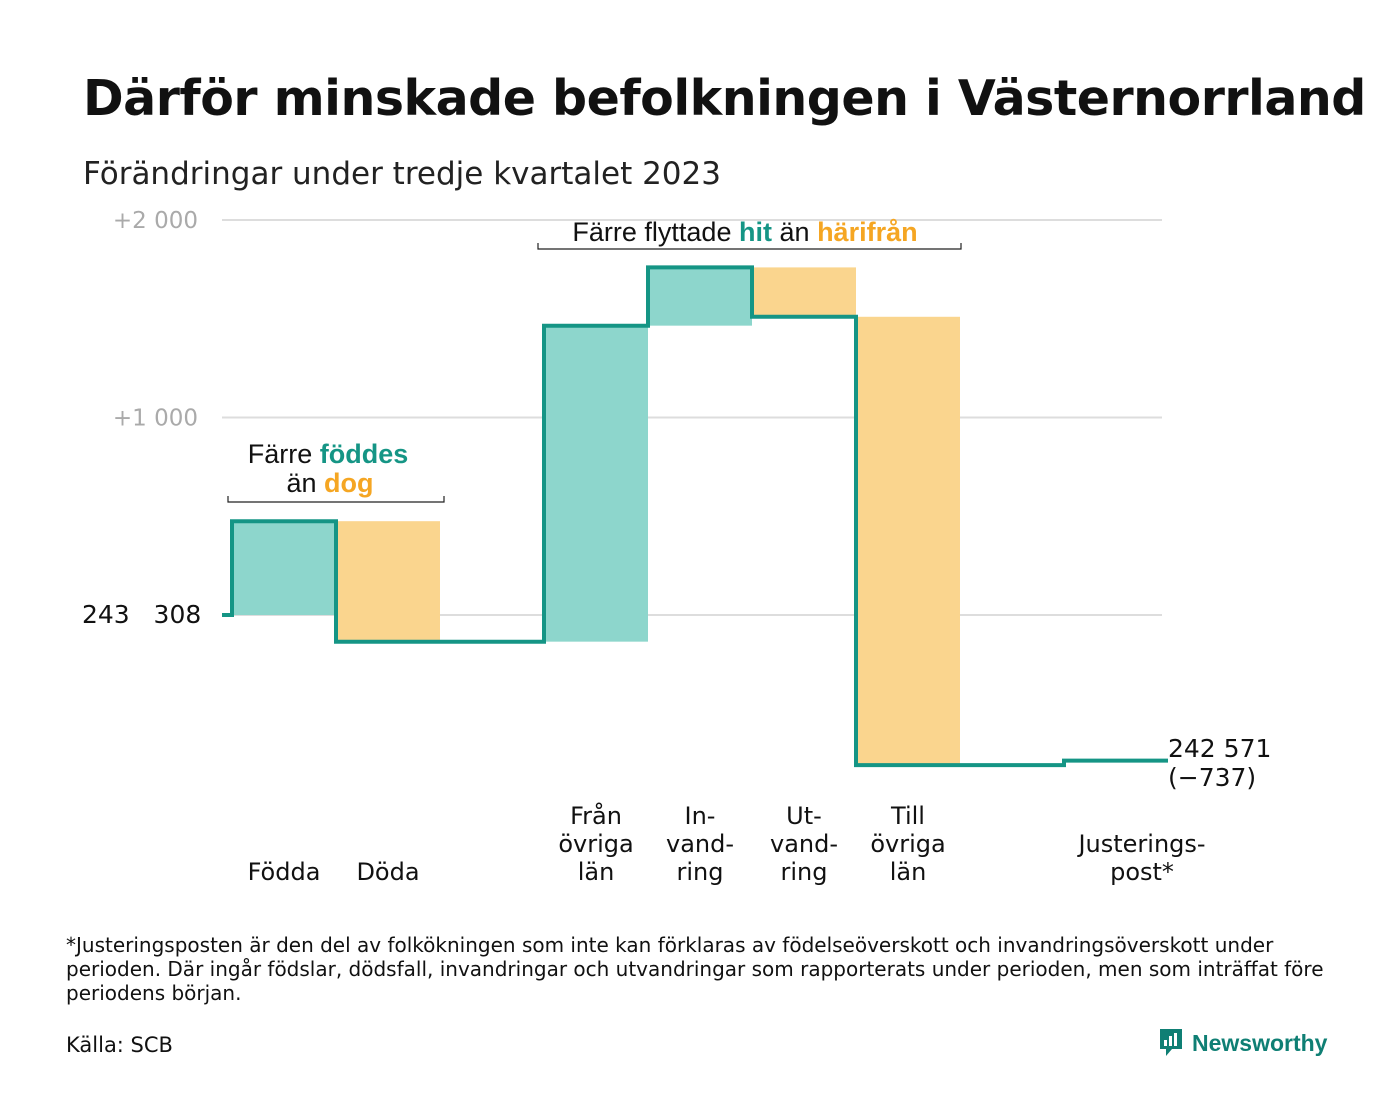  Describe the element at coordinates (804, 816) in the screenshot. I see `category-label: Ut-` at that location.